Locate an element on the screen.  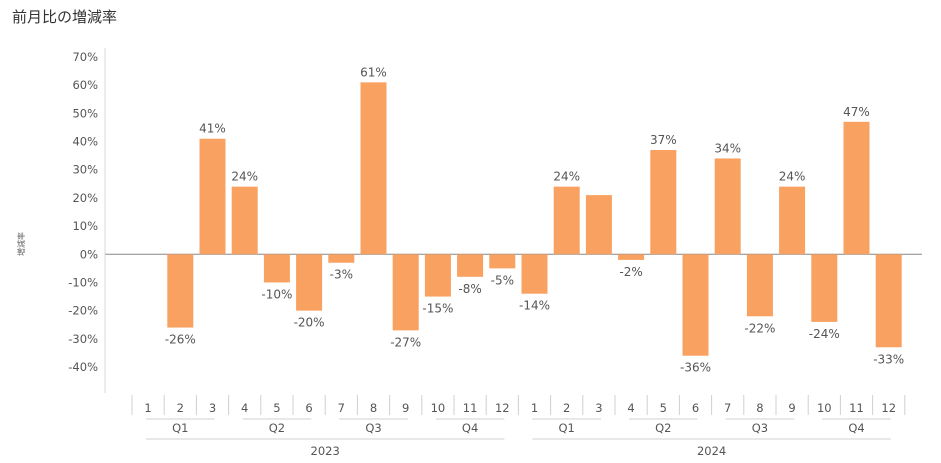
data-label: -3% is located at coordinates (341, 275).